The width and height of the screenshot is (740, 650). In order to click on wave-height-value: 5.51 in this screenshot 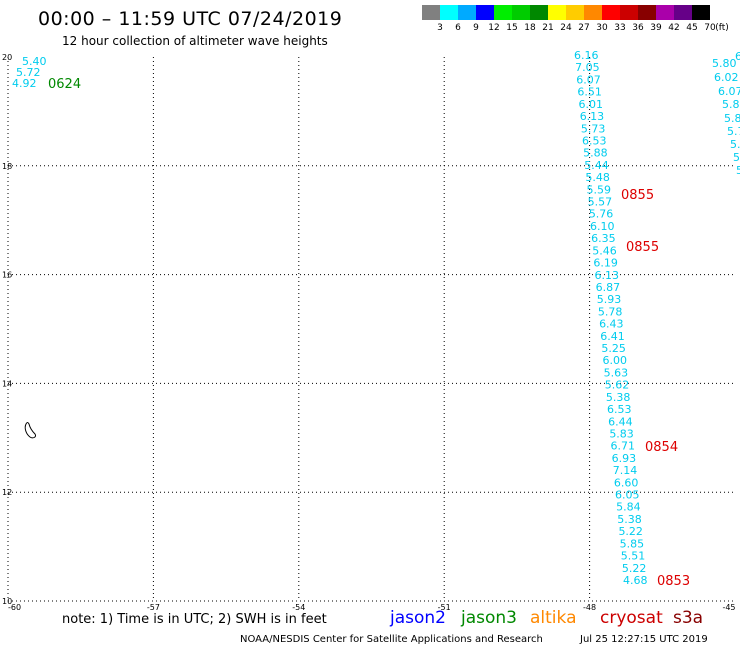, I will do `click(633, 556)`.